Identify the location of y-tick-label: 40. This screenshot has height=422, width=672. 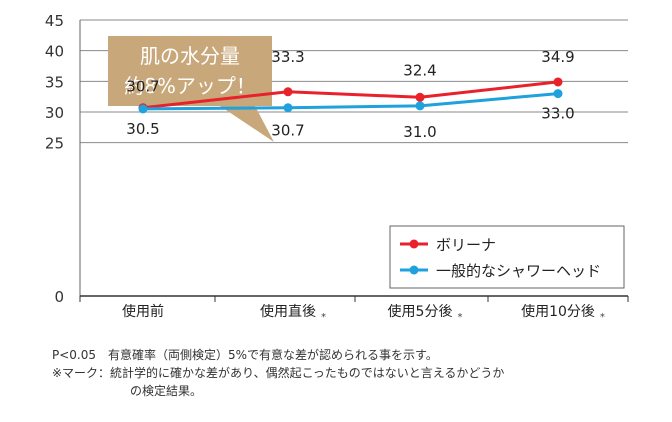
(54, 52).